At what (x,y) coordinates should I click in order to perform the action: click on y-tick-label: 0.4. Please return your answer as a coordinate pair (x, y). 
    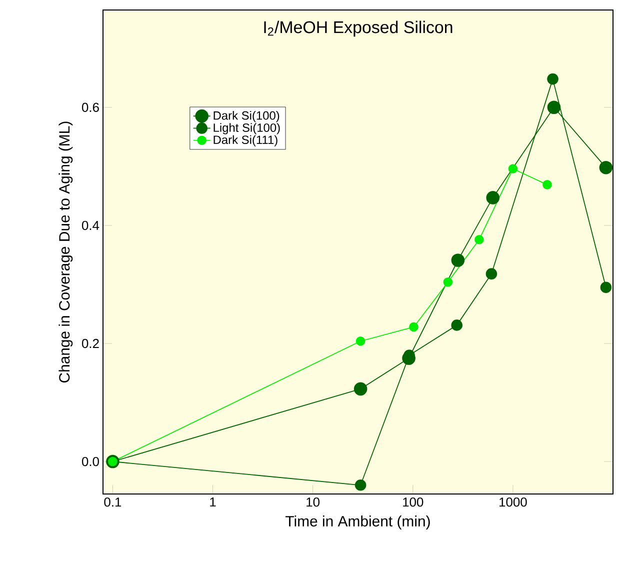
    Looking at the image, I should click on (91, 225).